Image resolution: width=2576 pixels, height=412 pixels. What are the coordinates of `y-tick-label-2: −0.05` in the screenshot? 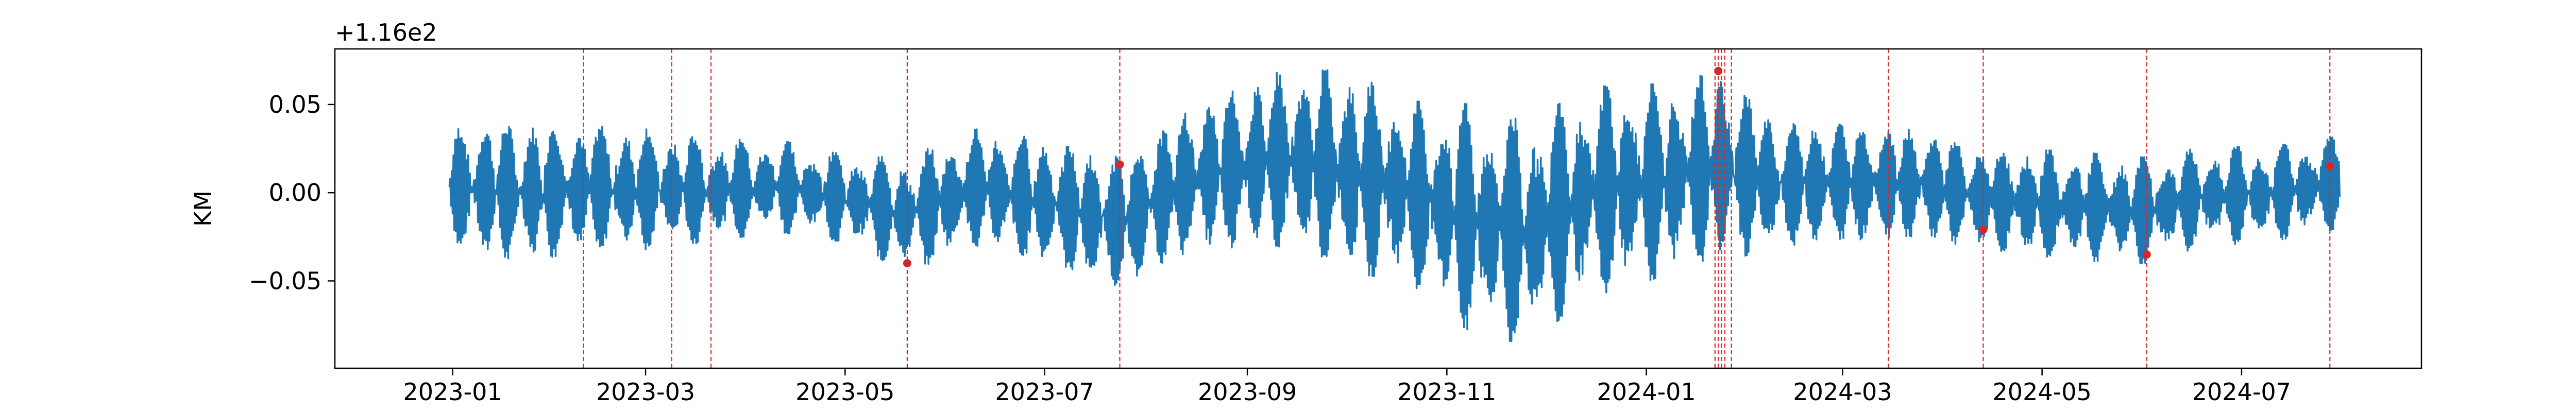 It's located at (285, 281).